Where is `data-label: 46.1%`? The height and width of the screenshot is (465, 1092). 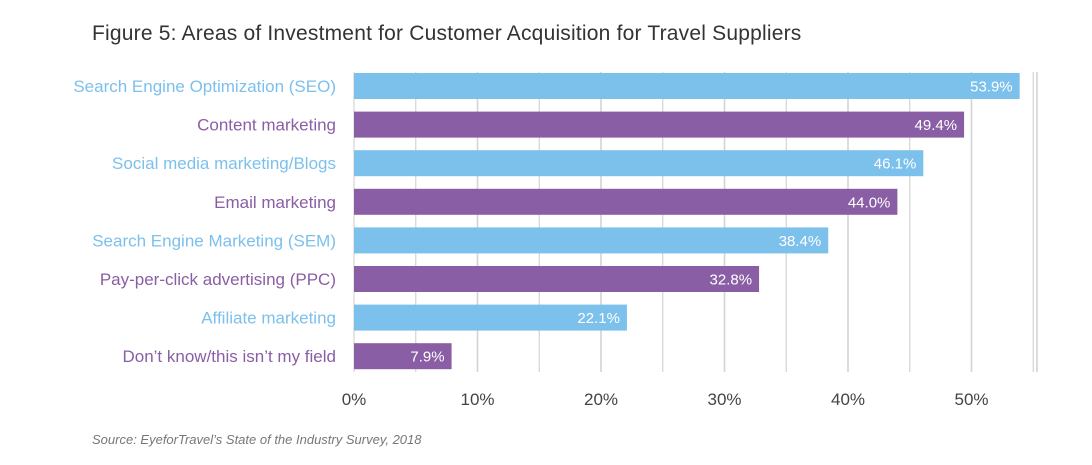 data-label: 46.1% is located at coordinates (895, 164).